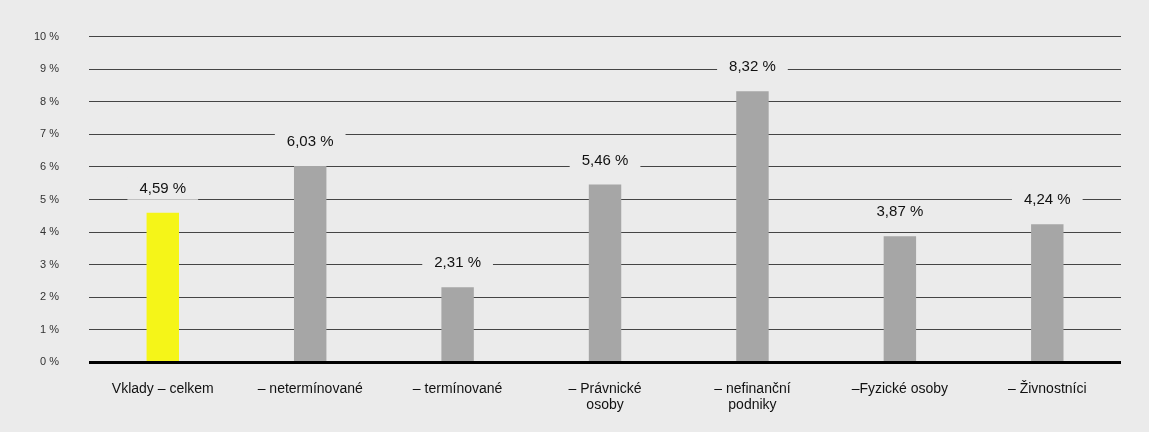  I want to click on data-label: 4,24 %, so click(1047, 199).